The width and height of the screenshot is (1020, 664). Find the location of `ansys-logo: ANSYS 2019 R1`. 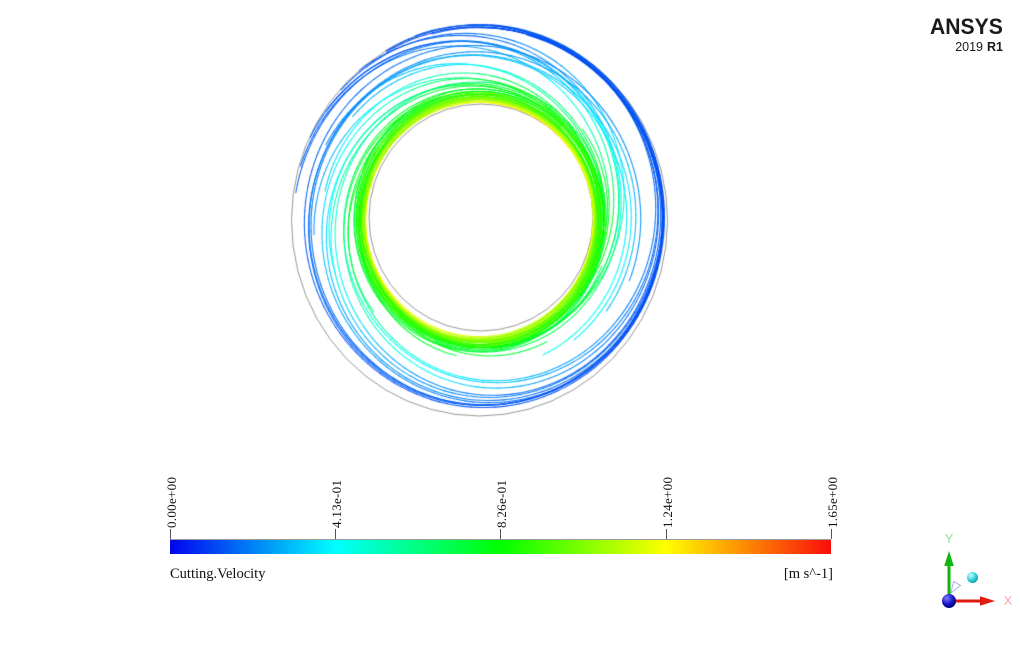

ansys-logo: ANSYS 2019 R1 is located at coordinates (965, 35).